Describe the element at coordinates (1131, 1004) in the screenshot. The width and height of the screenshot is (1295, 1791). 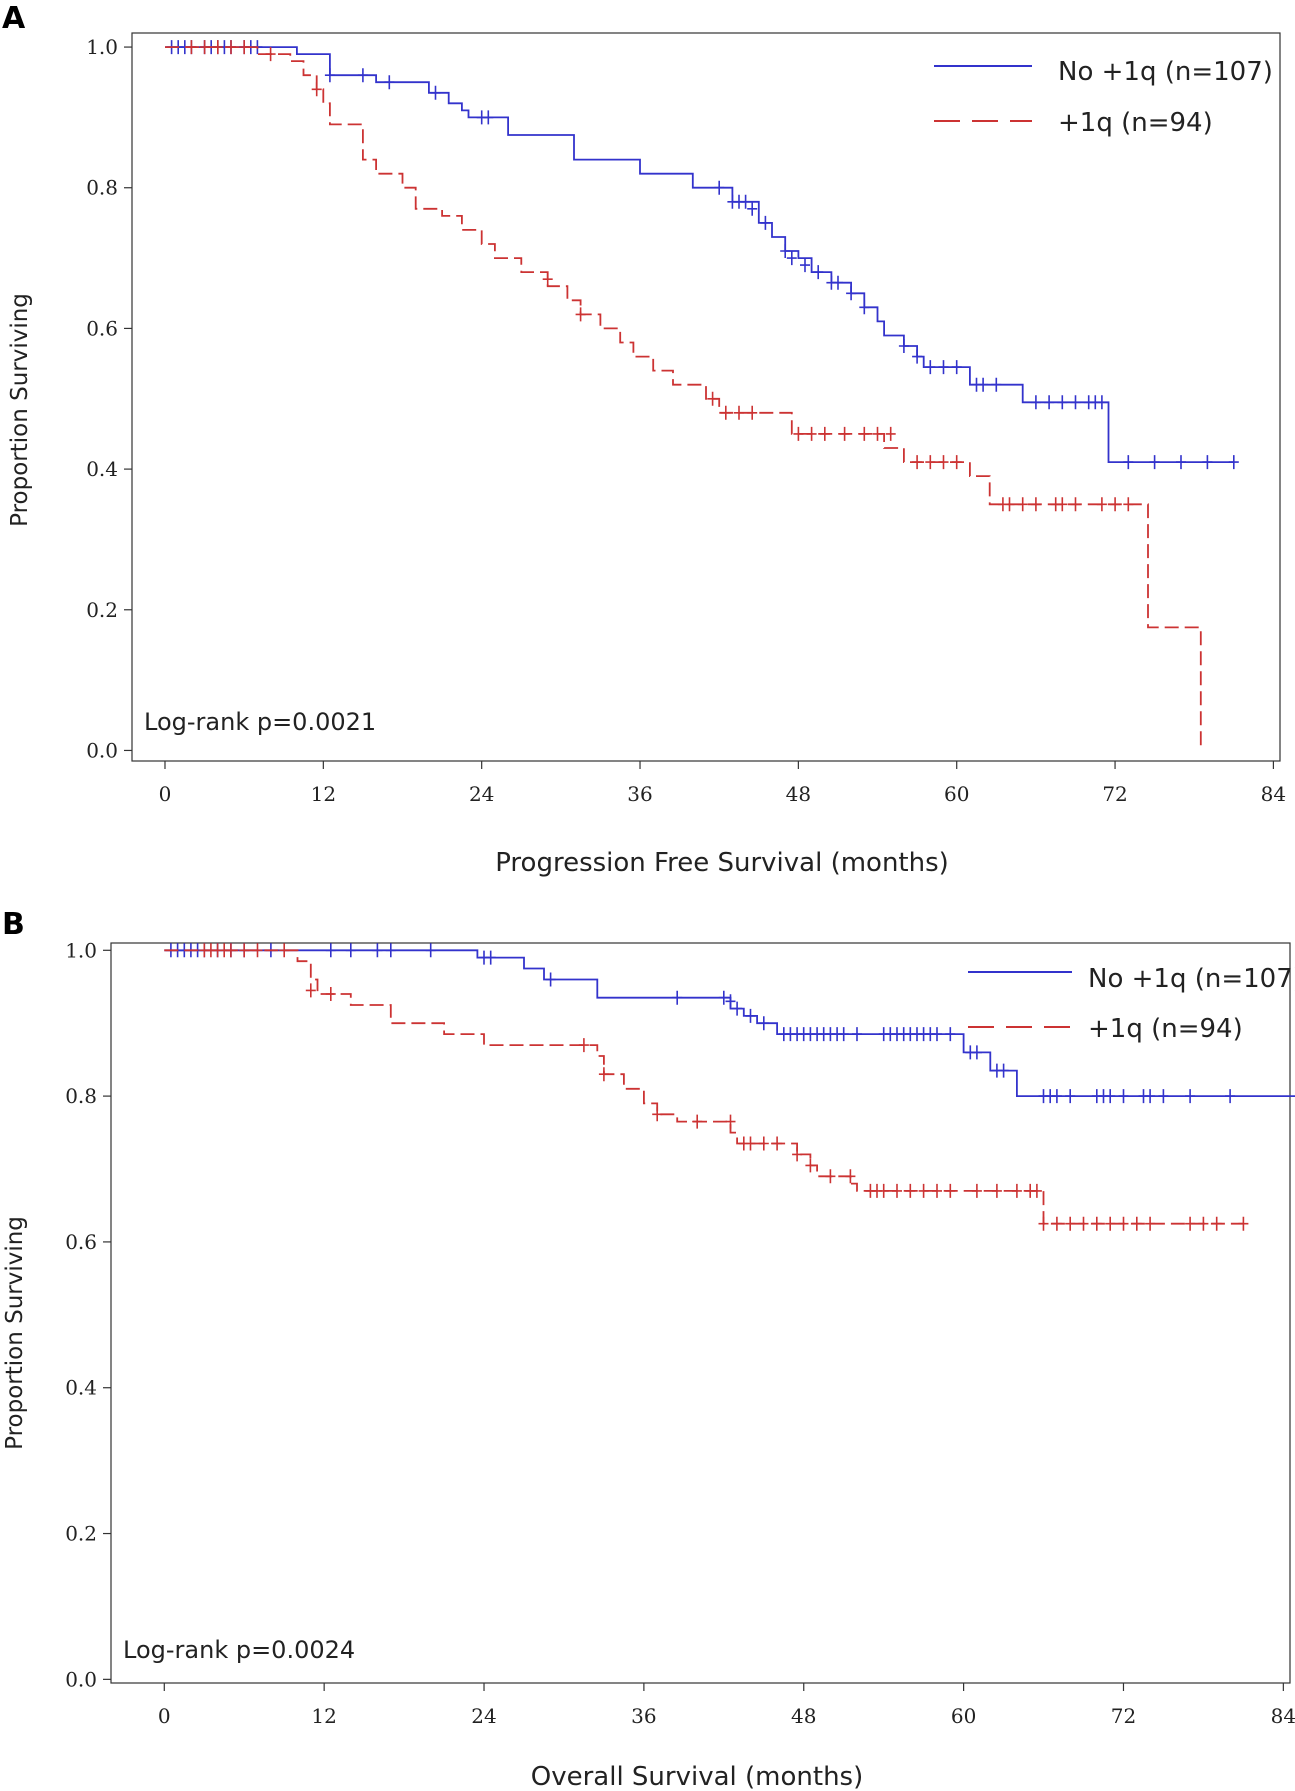
I see `panel-b-legend: No +1q (n=107) +1q (n=94)` at that location.